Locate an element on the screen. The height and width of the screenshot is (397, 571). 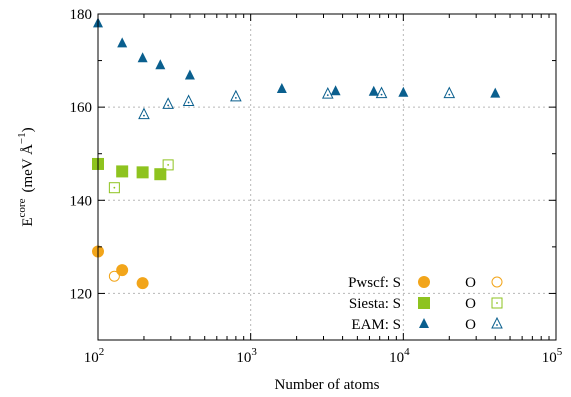
x-tick-label: 10⁵ is located at coordinates (552, 356).